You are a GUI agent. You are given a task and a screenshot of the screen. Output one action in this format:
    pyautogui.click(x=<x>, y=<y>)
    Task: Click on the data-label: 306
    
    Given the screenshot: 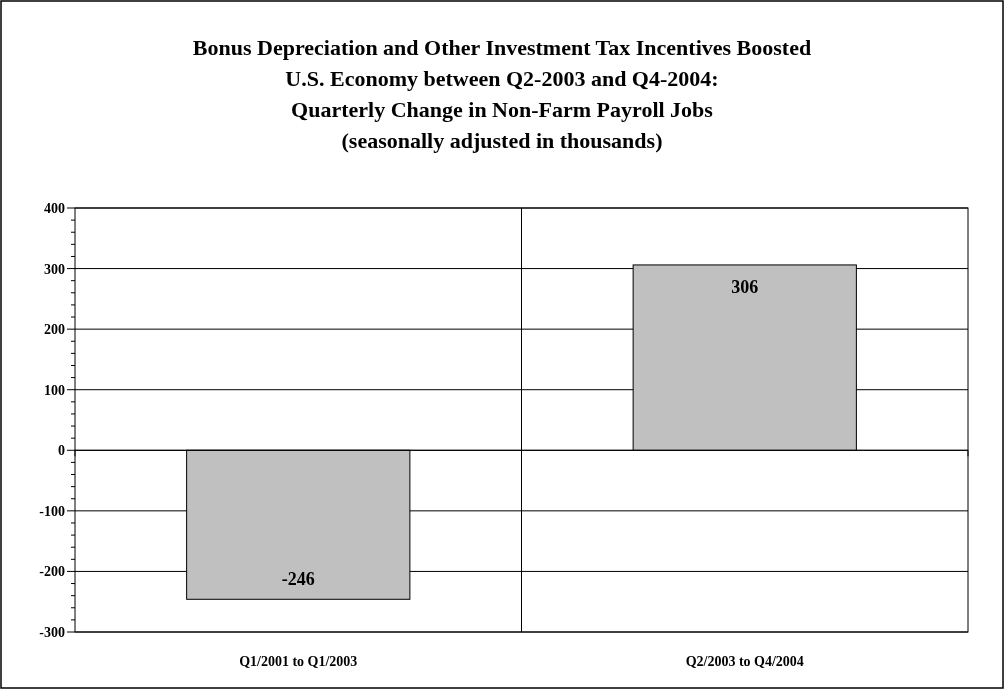 What is the action you would take?
    pyautogui.click(x=745, y=286)
    